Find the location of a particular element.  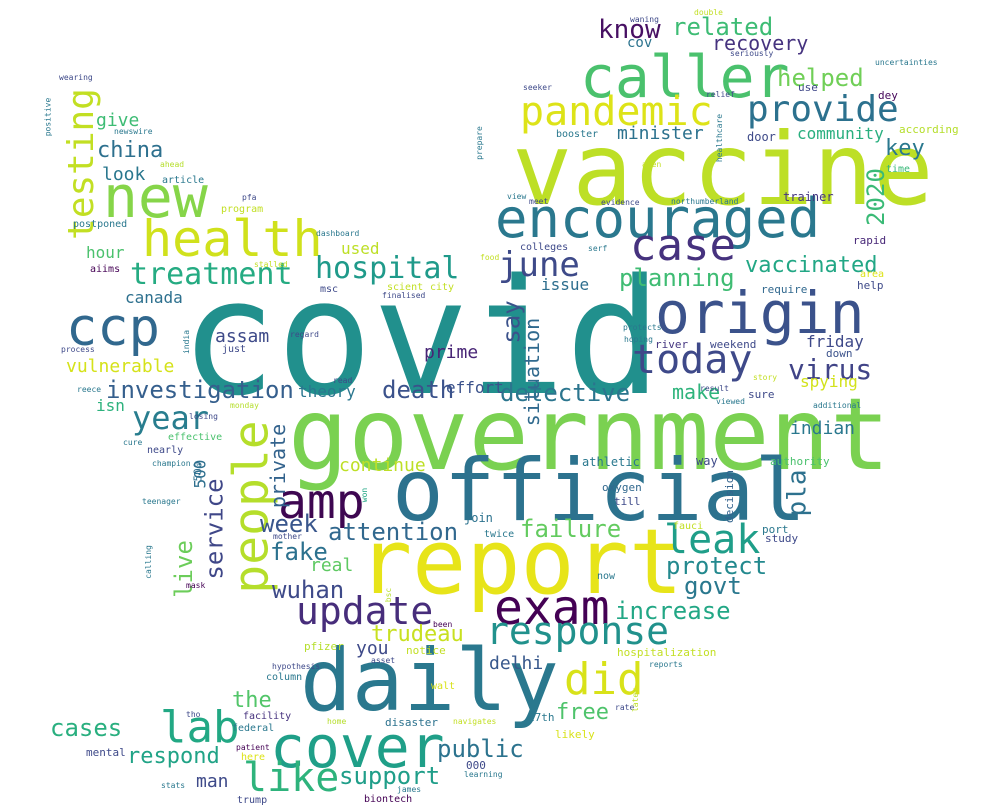

cloud-word: rapid is located at coordinates (870, 240).